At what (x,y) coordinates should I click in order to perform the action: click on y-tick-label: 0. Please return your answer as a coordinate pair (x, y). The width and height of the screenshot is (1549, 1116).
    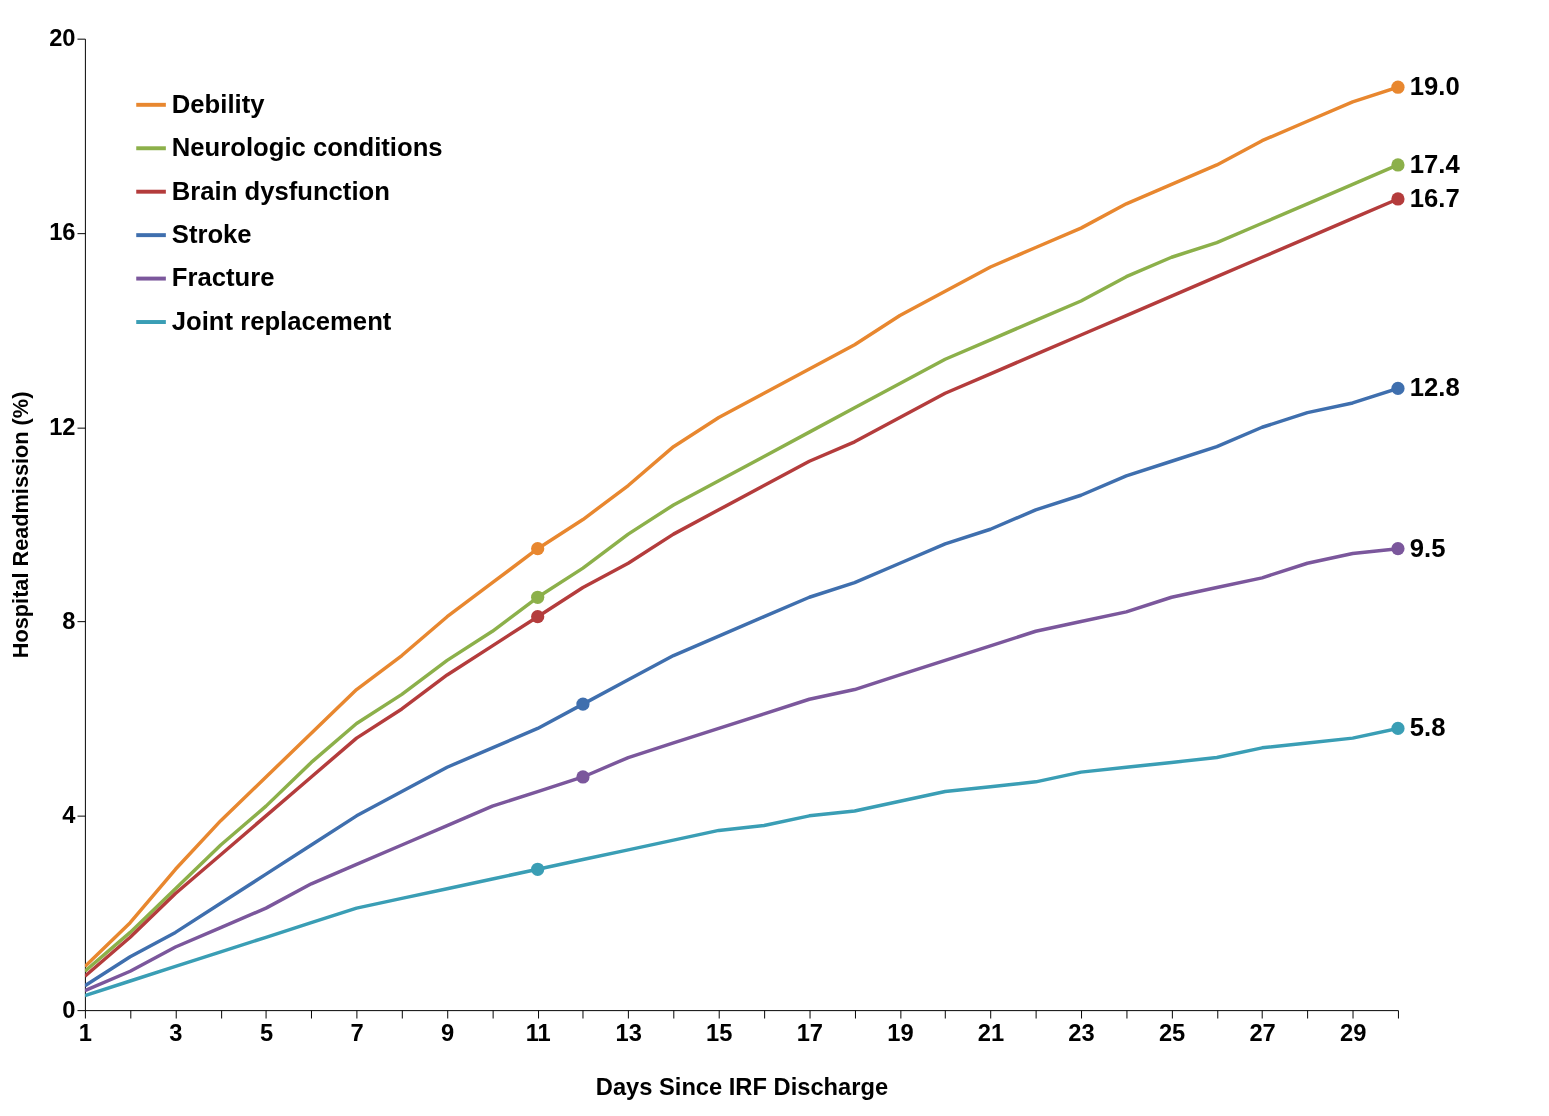
    Looking at the image, I should click on (69, 1009).